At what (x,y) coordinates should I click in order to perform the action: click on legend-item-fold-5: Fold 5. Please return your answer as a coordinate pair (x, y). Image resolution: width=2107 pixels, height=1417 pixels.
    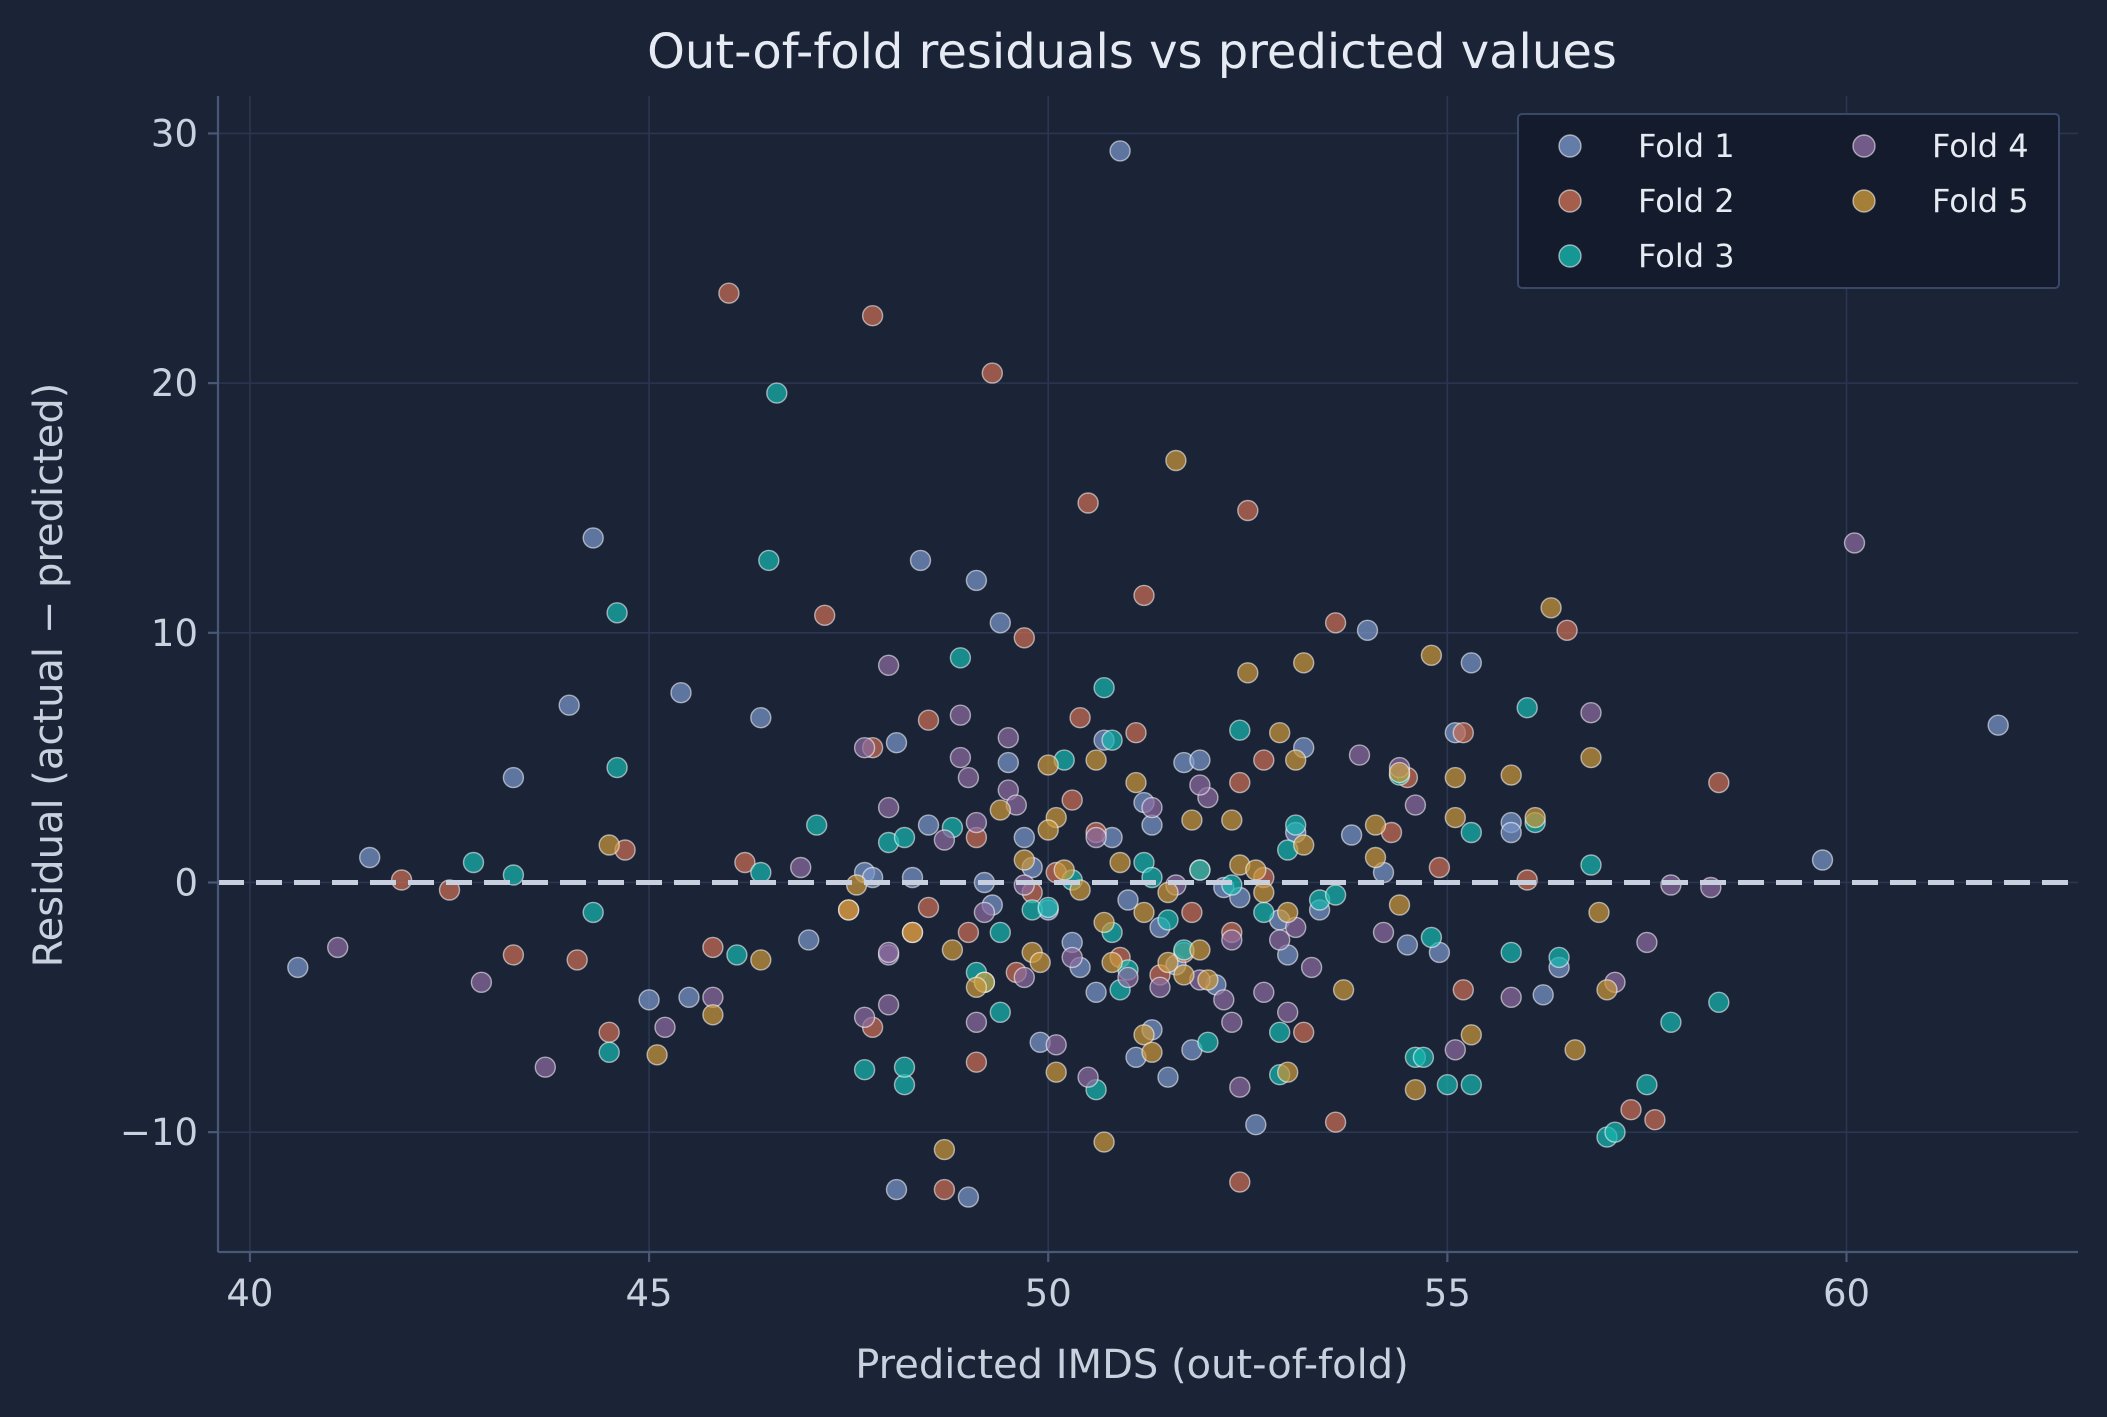
    Looking at the image, I should click on (1940, 201).